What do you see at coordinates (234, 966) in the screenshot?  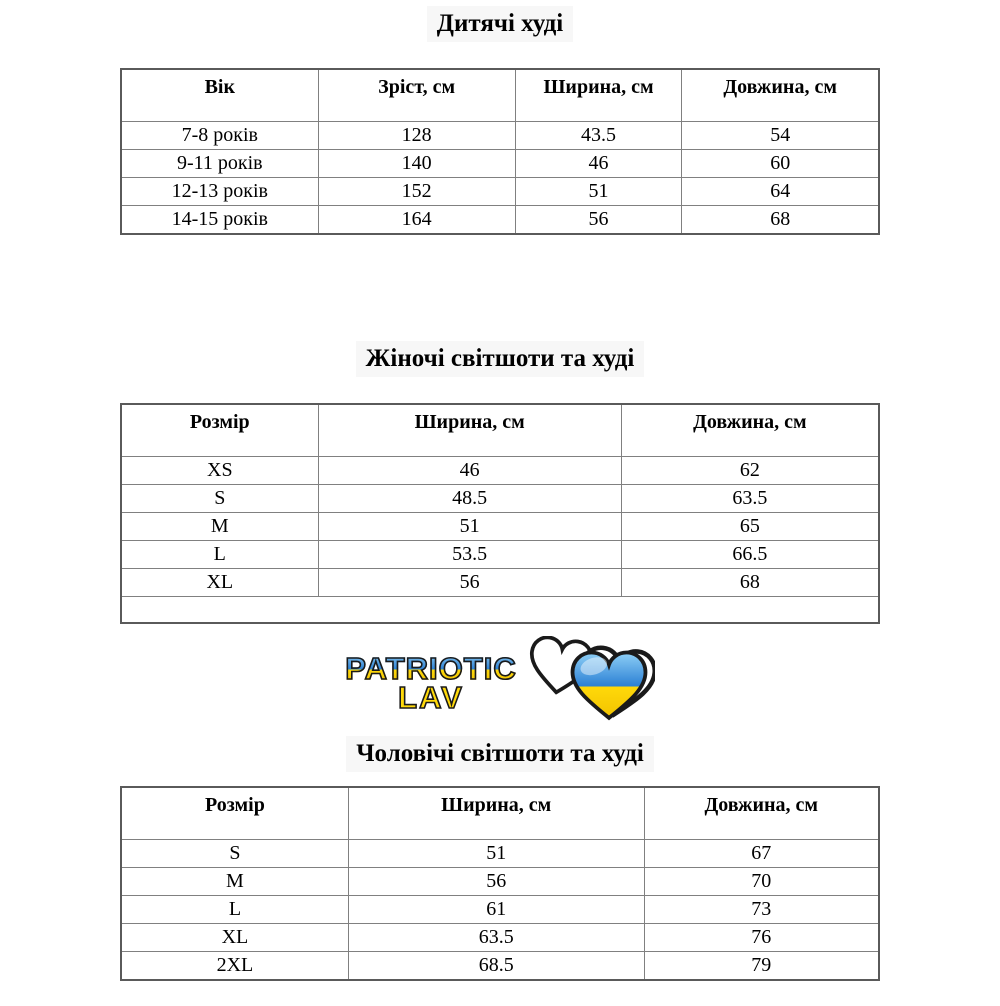 I see `table-cell: 2XL` at bounding box center [234, 966].